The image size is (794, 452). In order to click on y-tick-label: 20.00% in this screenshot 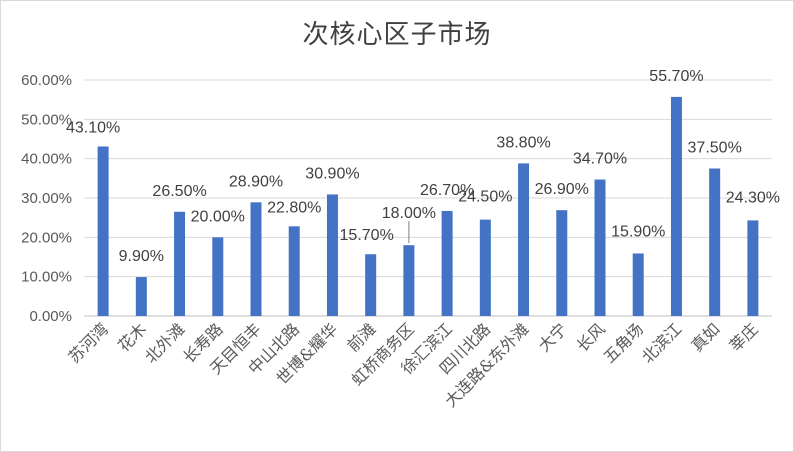, I will do `click(46, 237)`.